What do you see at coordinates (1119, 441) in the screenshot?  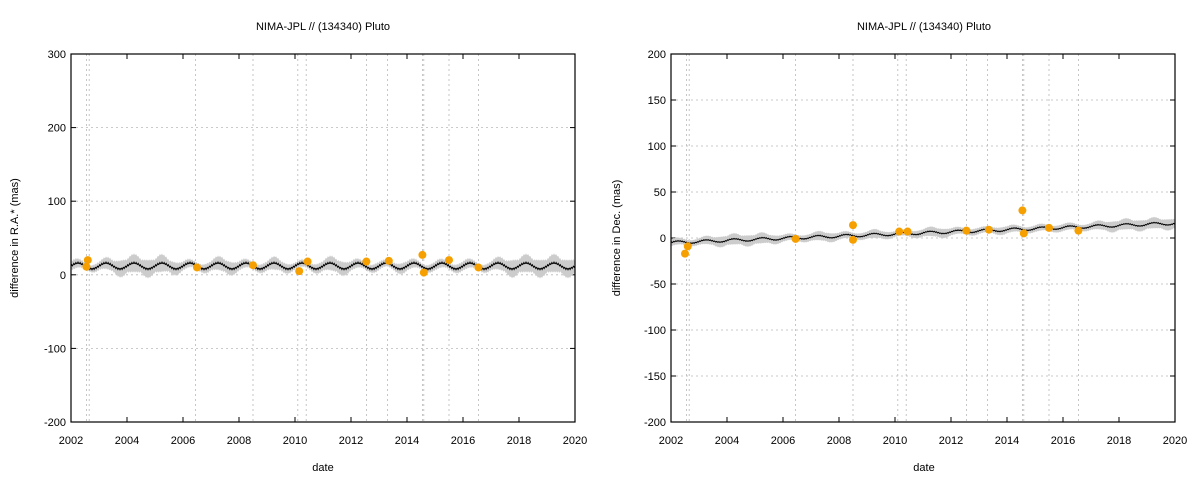 I see `dec-x-tick-label: 2018` at bounding box center [1119, 441].